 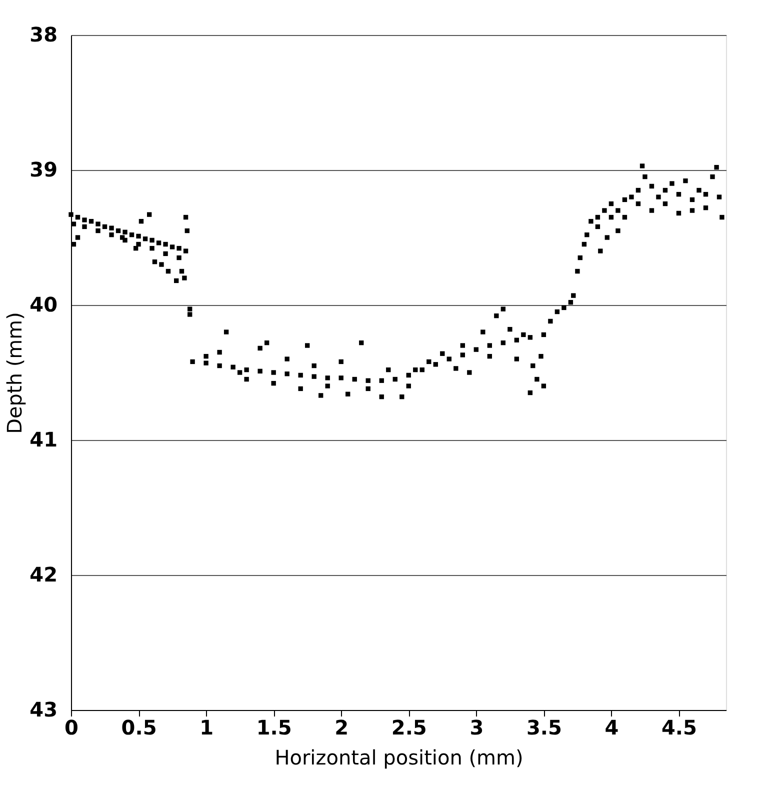 I want to click on y-tick-label: 42, so click(x=44, y=574).